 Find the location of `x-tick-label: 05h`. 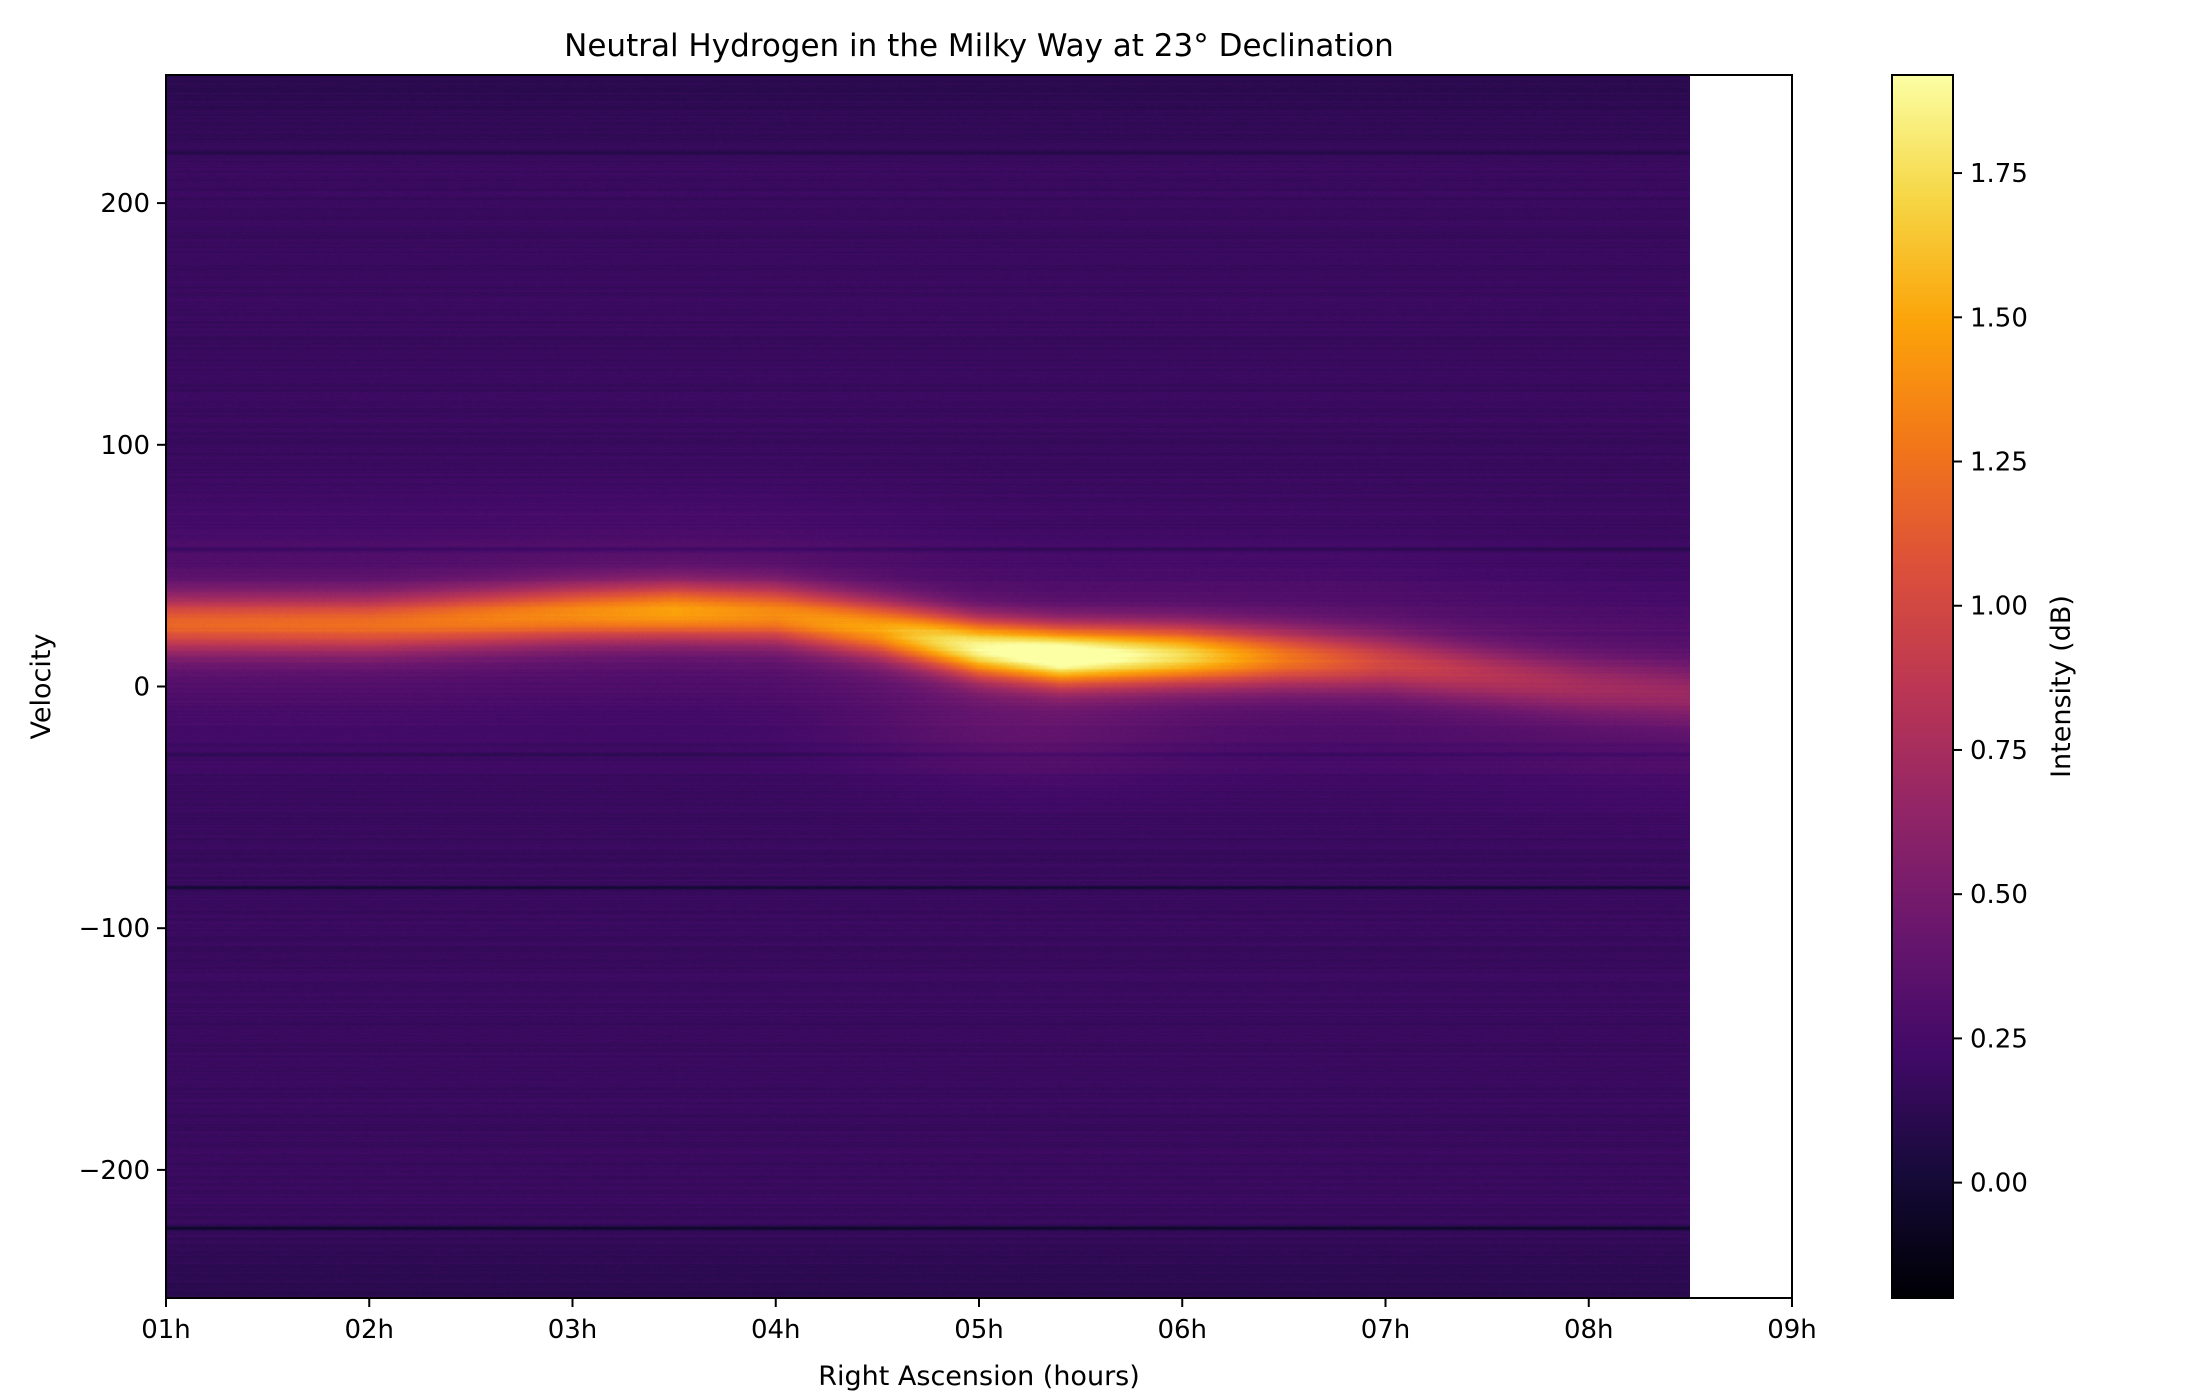

x-tick-label: 05h is located at coordinates (979, 1330).